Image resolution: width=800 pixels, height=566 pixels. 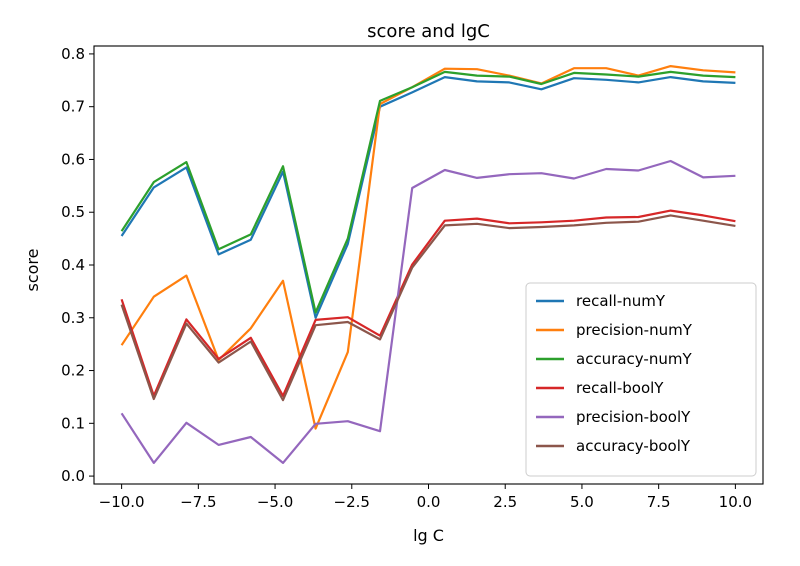 I want to click on x-tick-label: 10.0, so click(x=735, y=502).